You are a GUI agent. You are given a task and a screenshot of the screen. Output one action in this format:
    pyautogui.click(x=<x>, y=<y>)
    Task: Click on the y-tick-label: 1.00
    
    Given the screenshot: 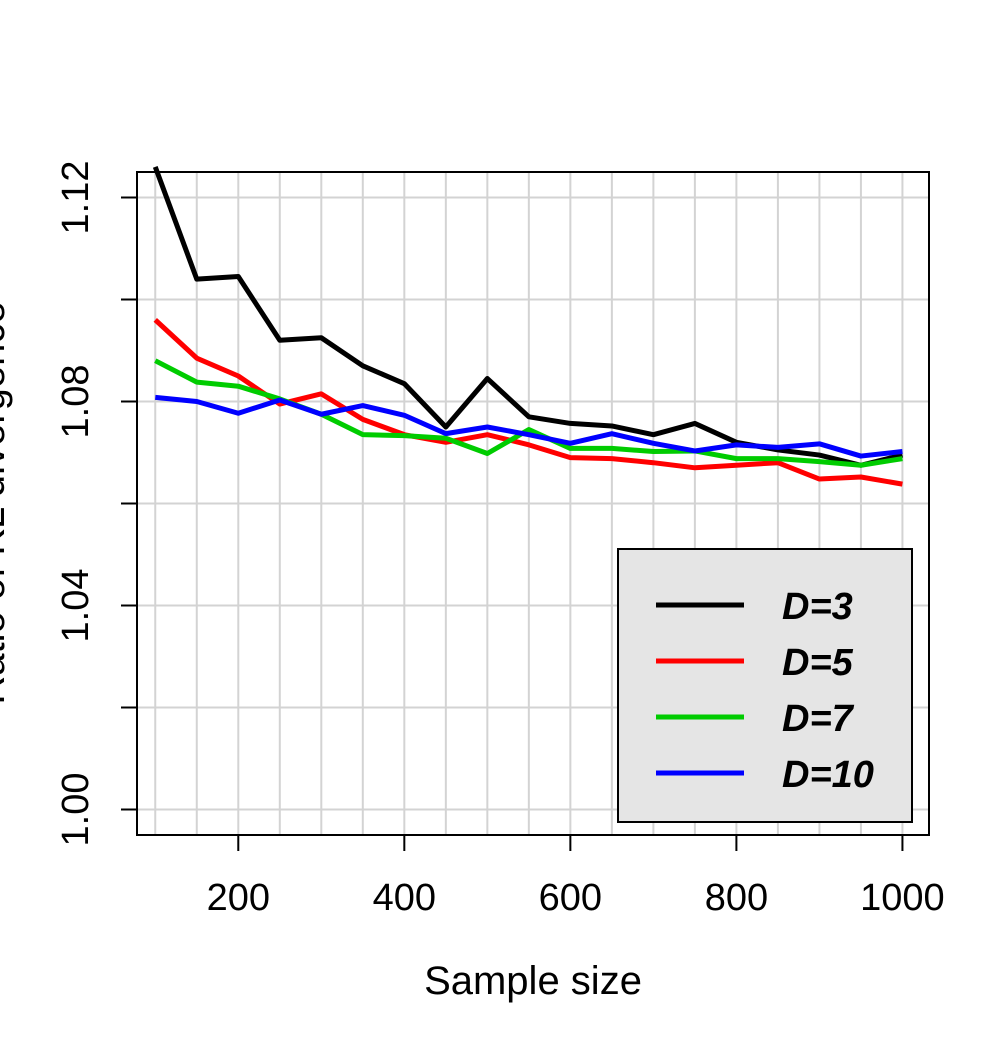 What is the action you would take?
    pyautogui.click(x=76, y=810)
    